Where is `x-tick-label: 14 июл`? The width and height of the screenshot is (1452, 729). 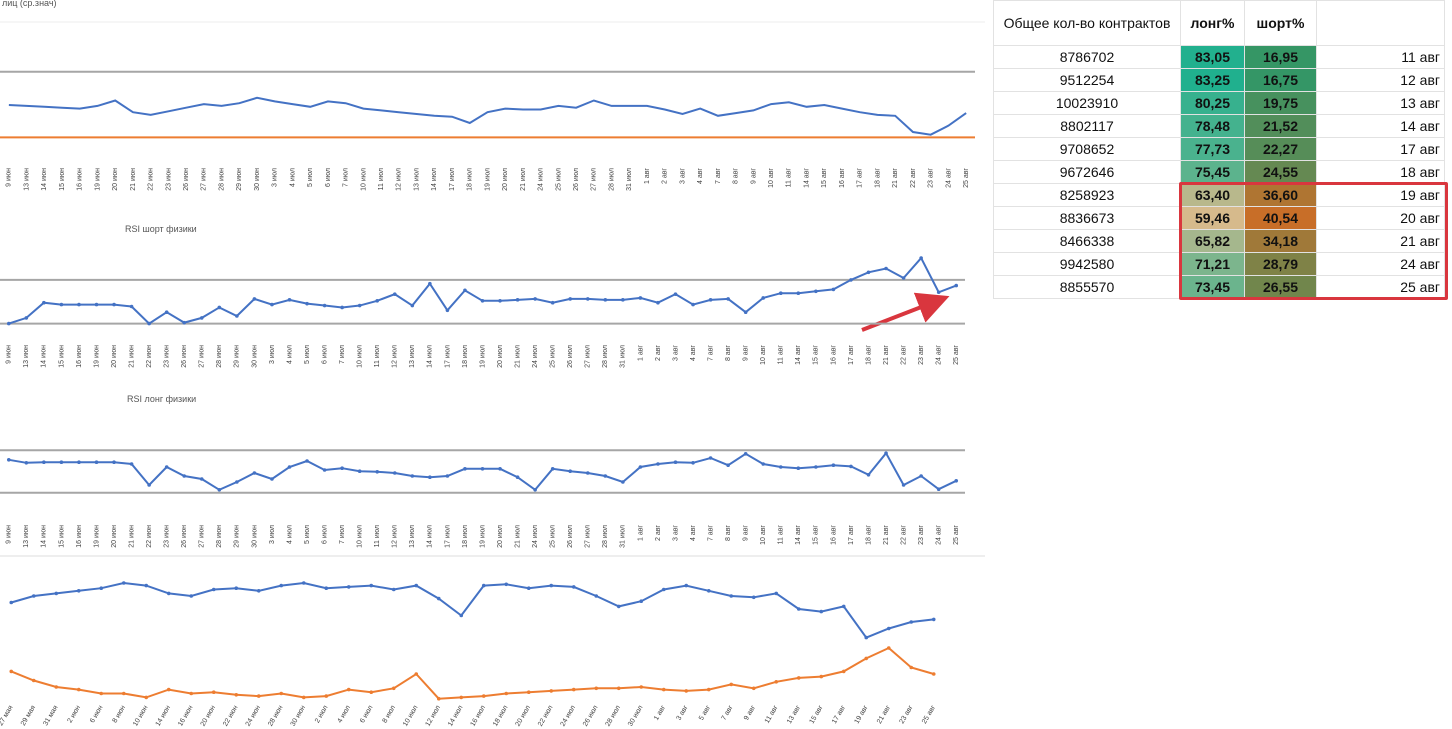 x-tick-label: 14 июл is located at coordinates (430, 536).